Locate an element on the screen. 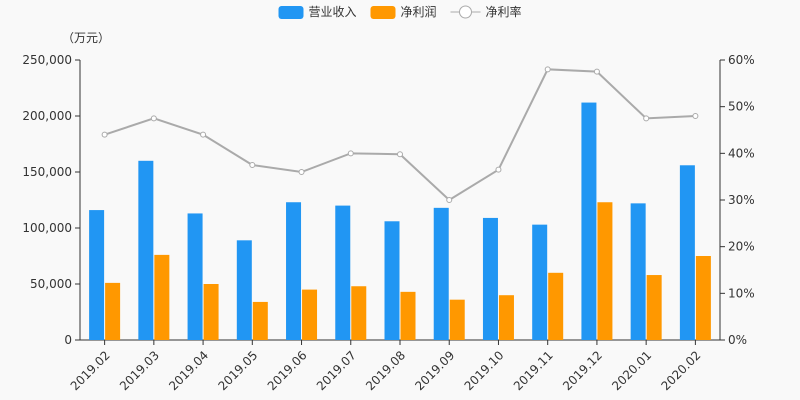 Image resolution: width=800 pixels, height=400 pixels. legend: 营业收入 净利润 净利率 is located at coordinates (400, 11).